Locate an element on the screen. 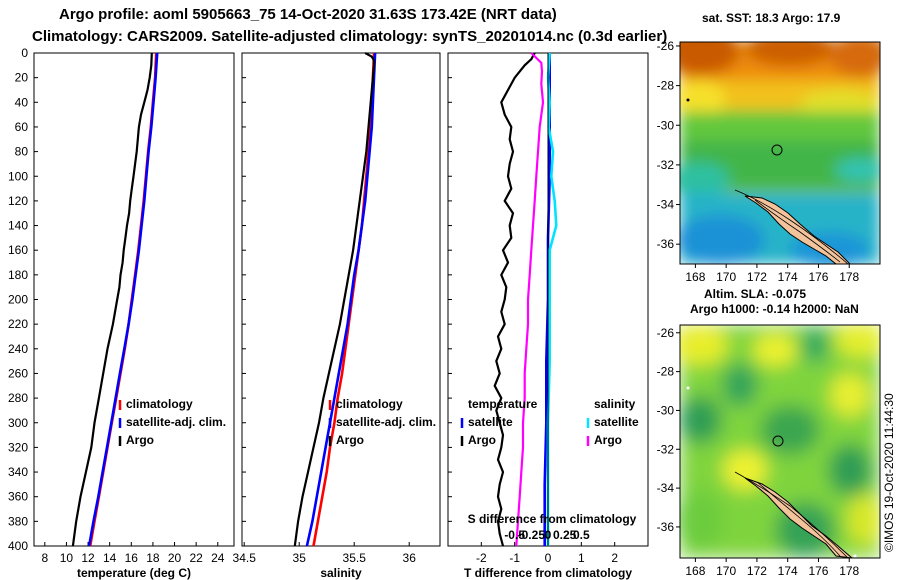 This screenshot has width=900, height=580. salinity-xtick-label: 35.5 is located at coordinates (355, 558).